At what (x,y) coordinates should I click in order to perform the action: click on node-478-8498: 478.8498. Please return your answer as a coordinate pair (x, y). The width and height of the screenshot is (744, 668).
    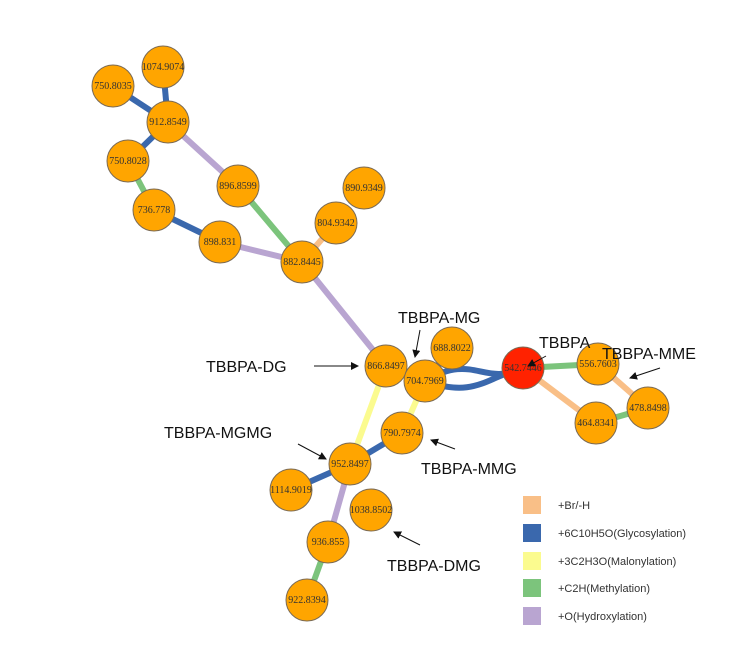
    Looking at the image, I should click on (648, 408).